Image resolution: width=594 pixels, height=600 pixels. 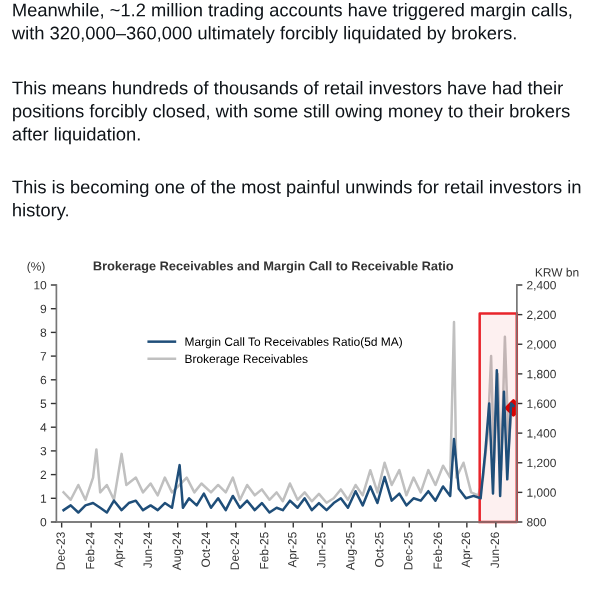 I want to click on text: This means hundreds of thousands of retail investors have had their positions forcibly closed, with some still owing money to their brokers after liquidation., so click(x=291, y=113).